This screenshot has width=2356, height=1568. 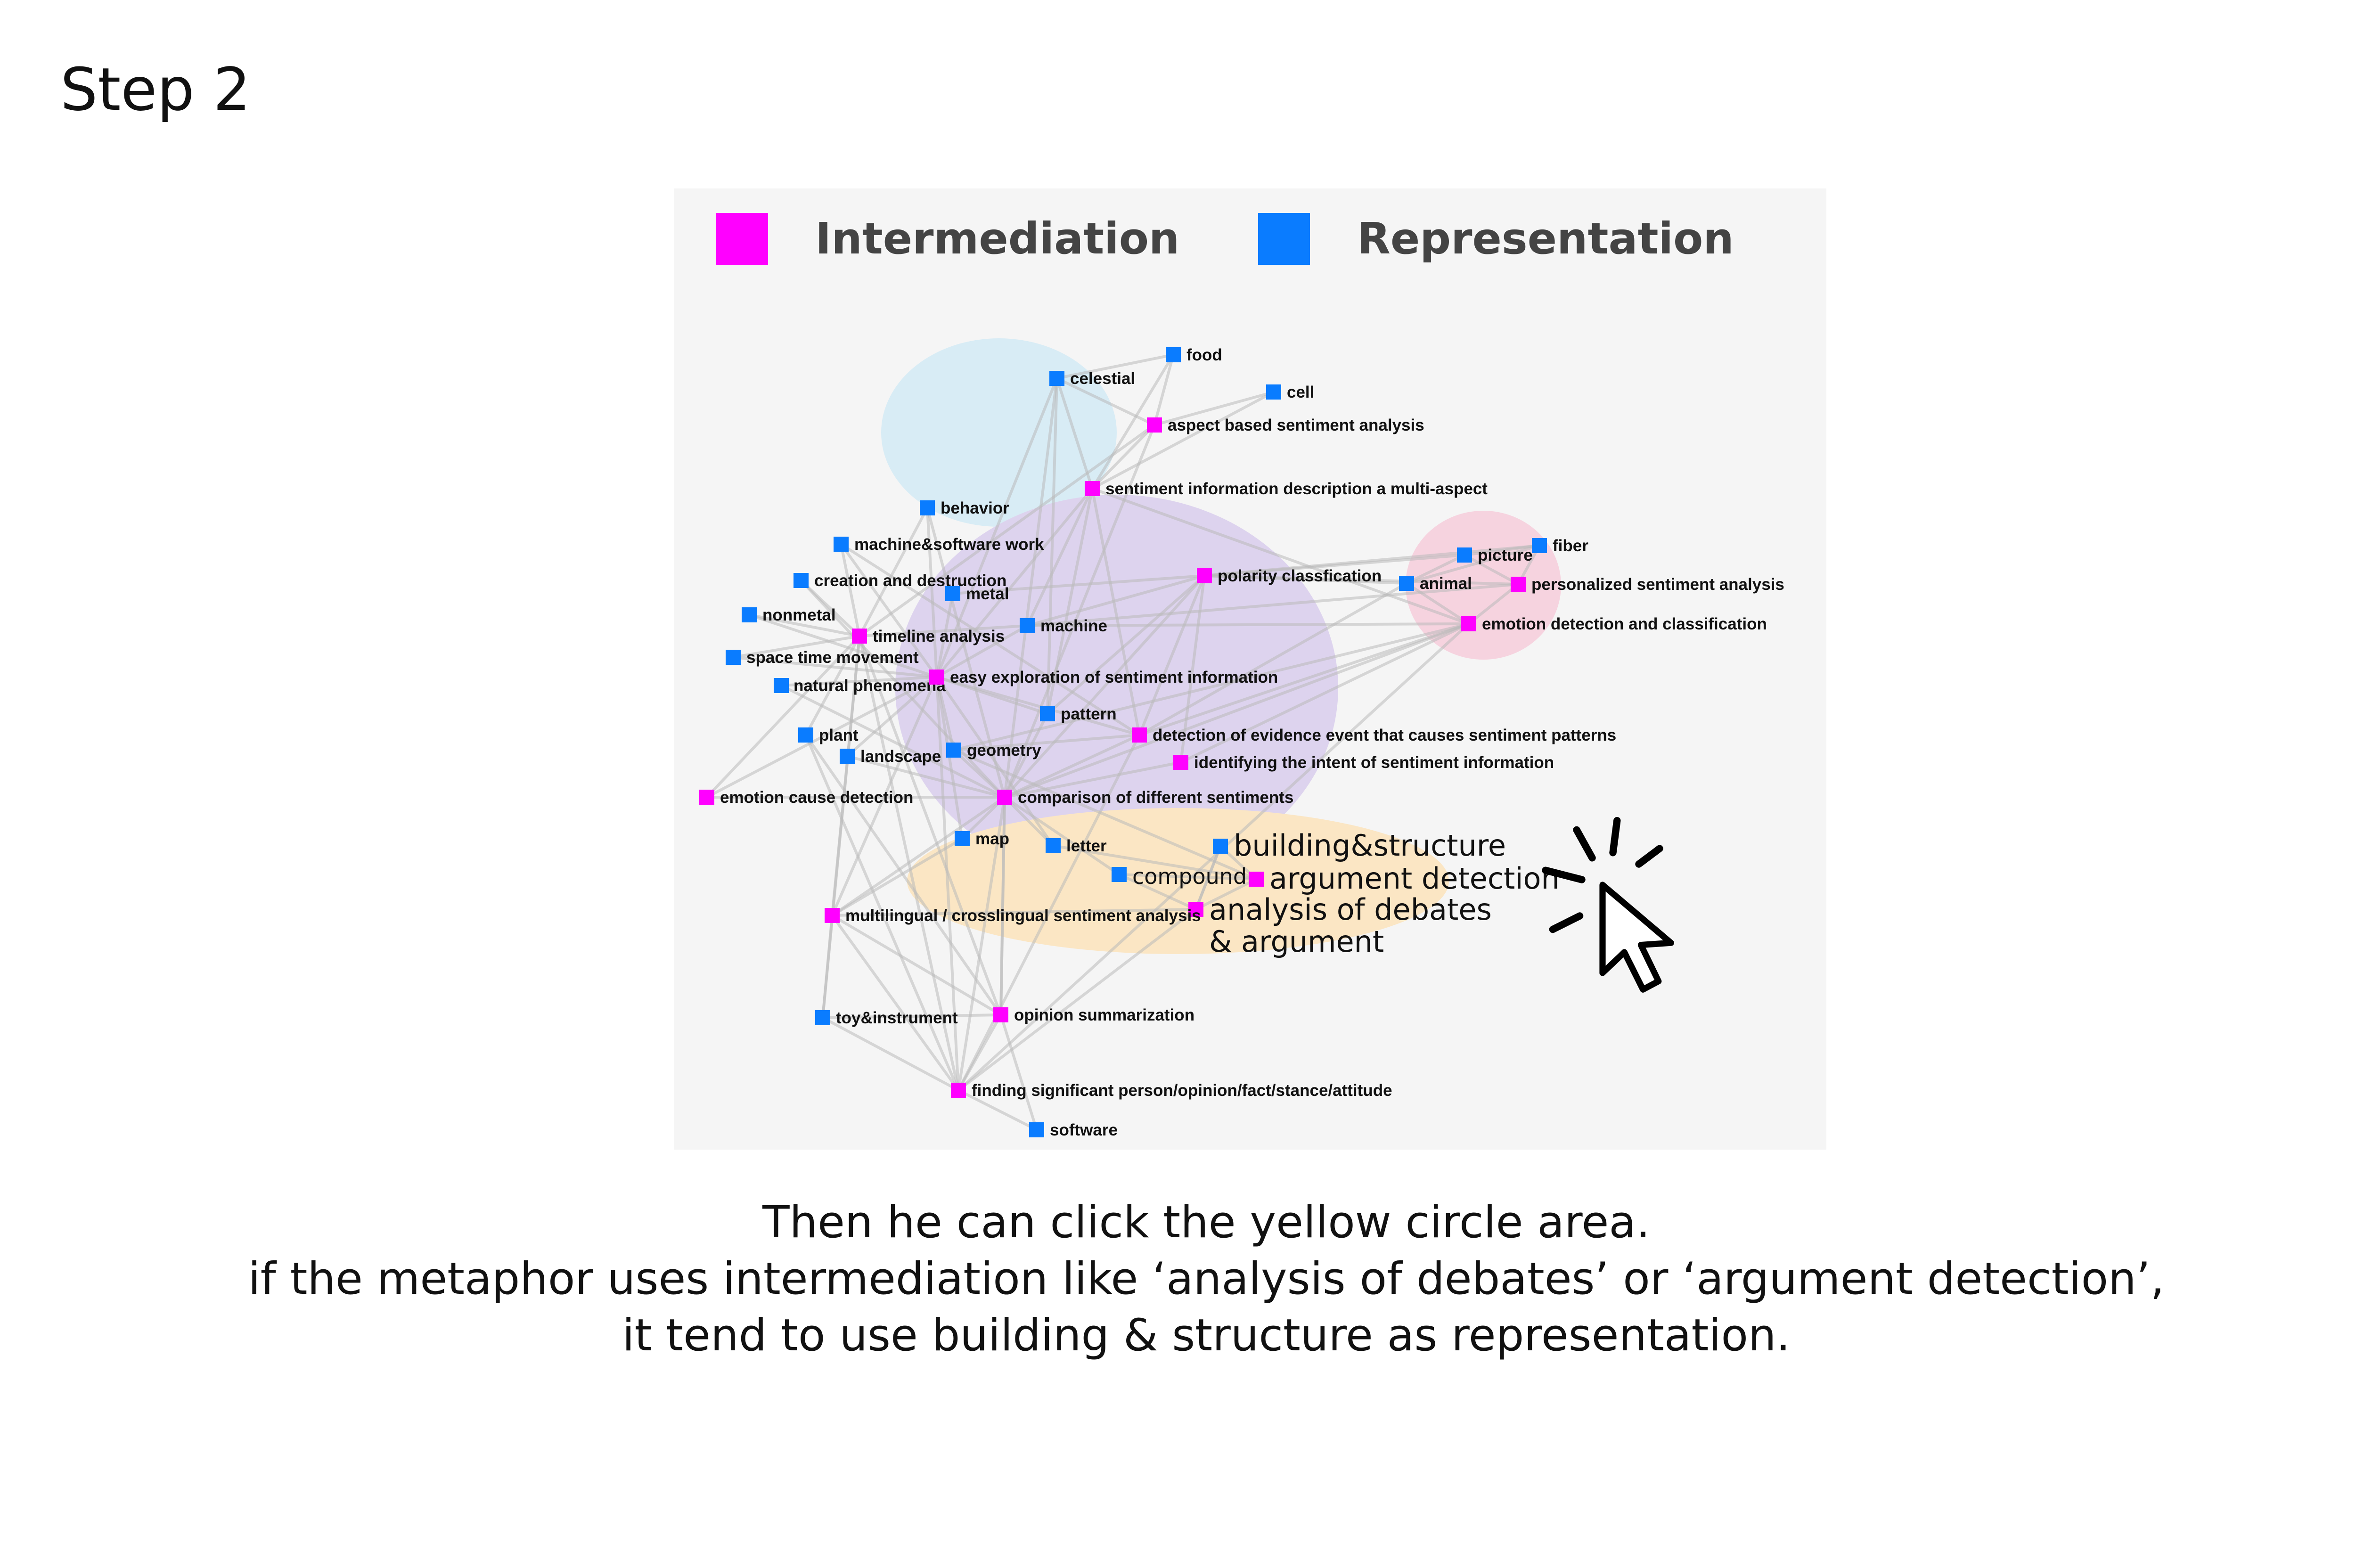 I want to click on node-marker-animal, so click(x=1406, y=583).